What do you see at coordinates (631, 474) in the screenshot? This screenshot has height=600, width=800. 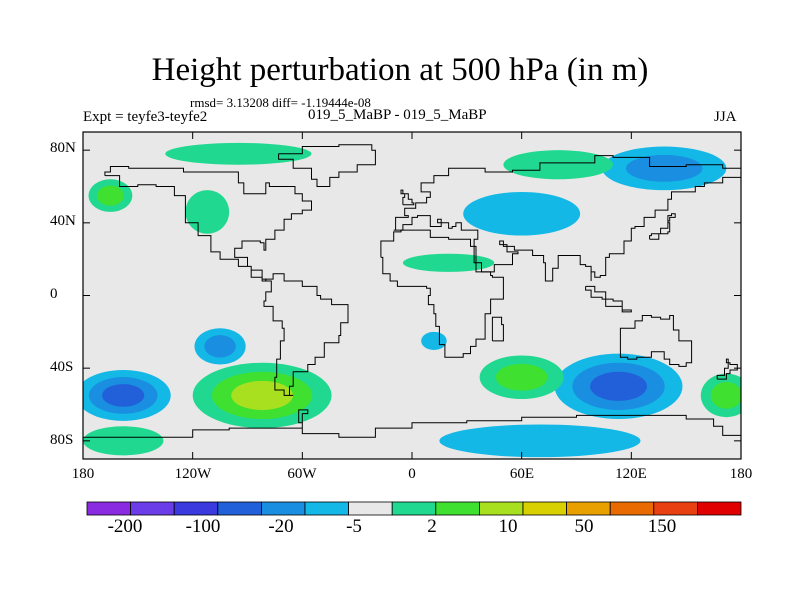 I see `x-tick-label: 120E` at bounding box center [631, 474].